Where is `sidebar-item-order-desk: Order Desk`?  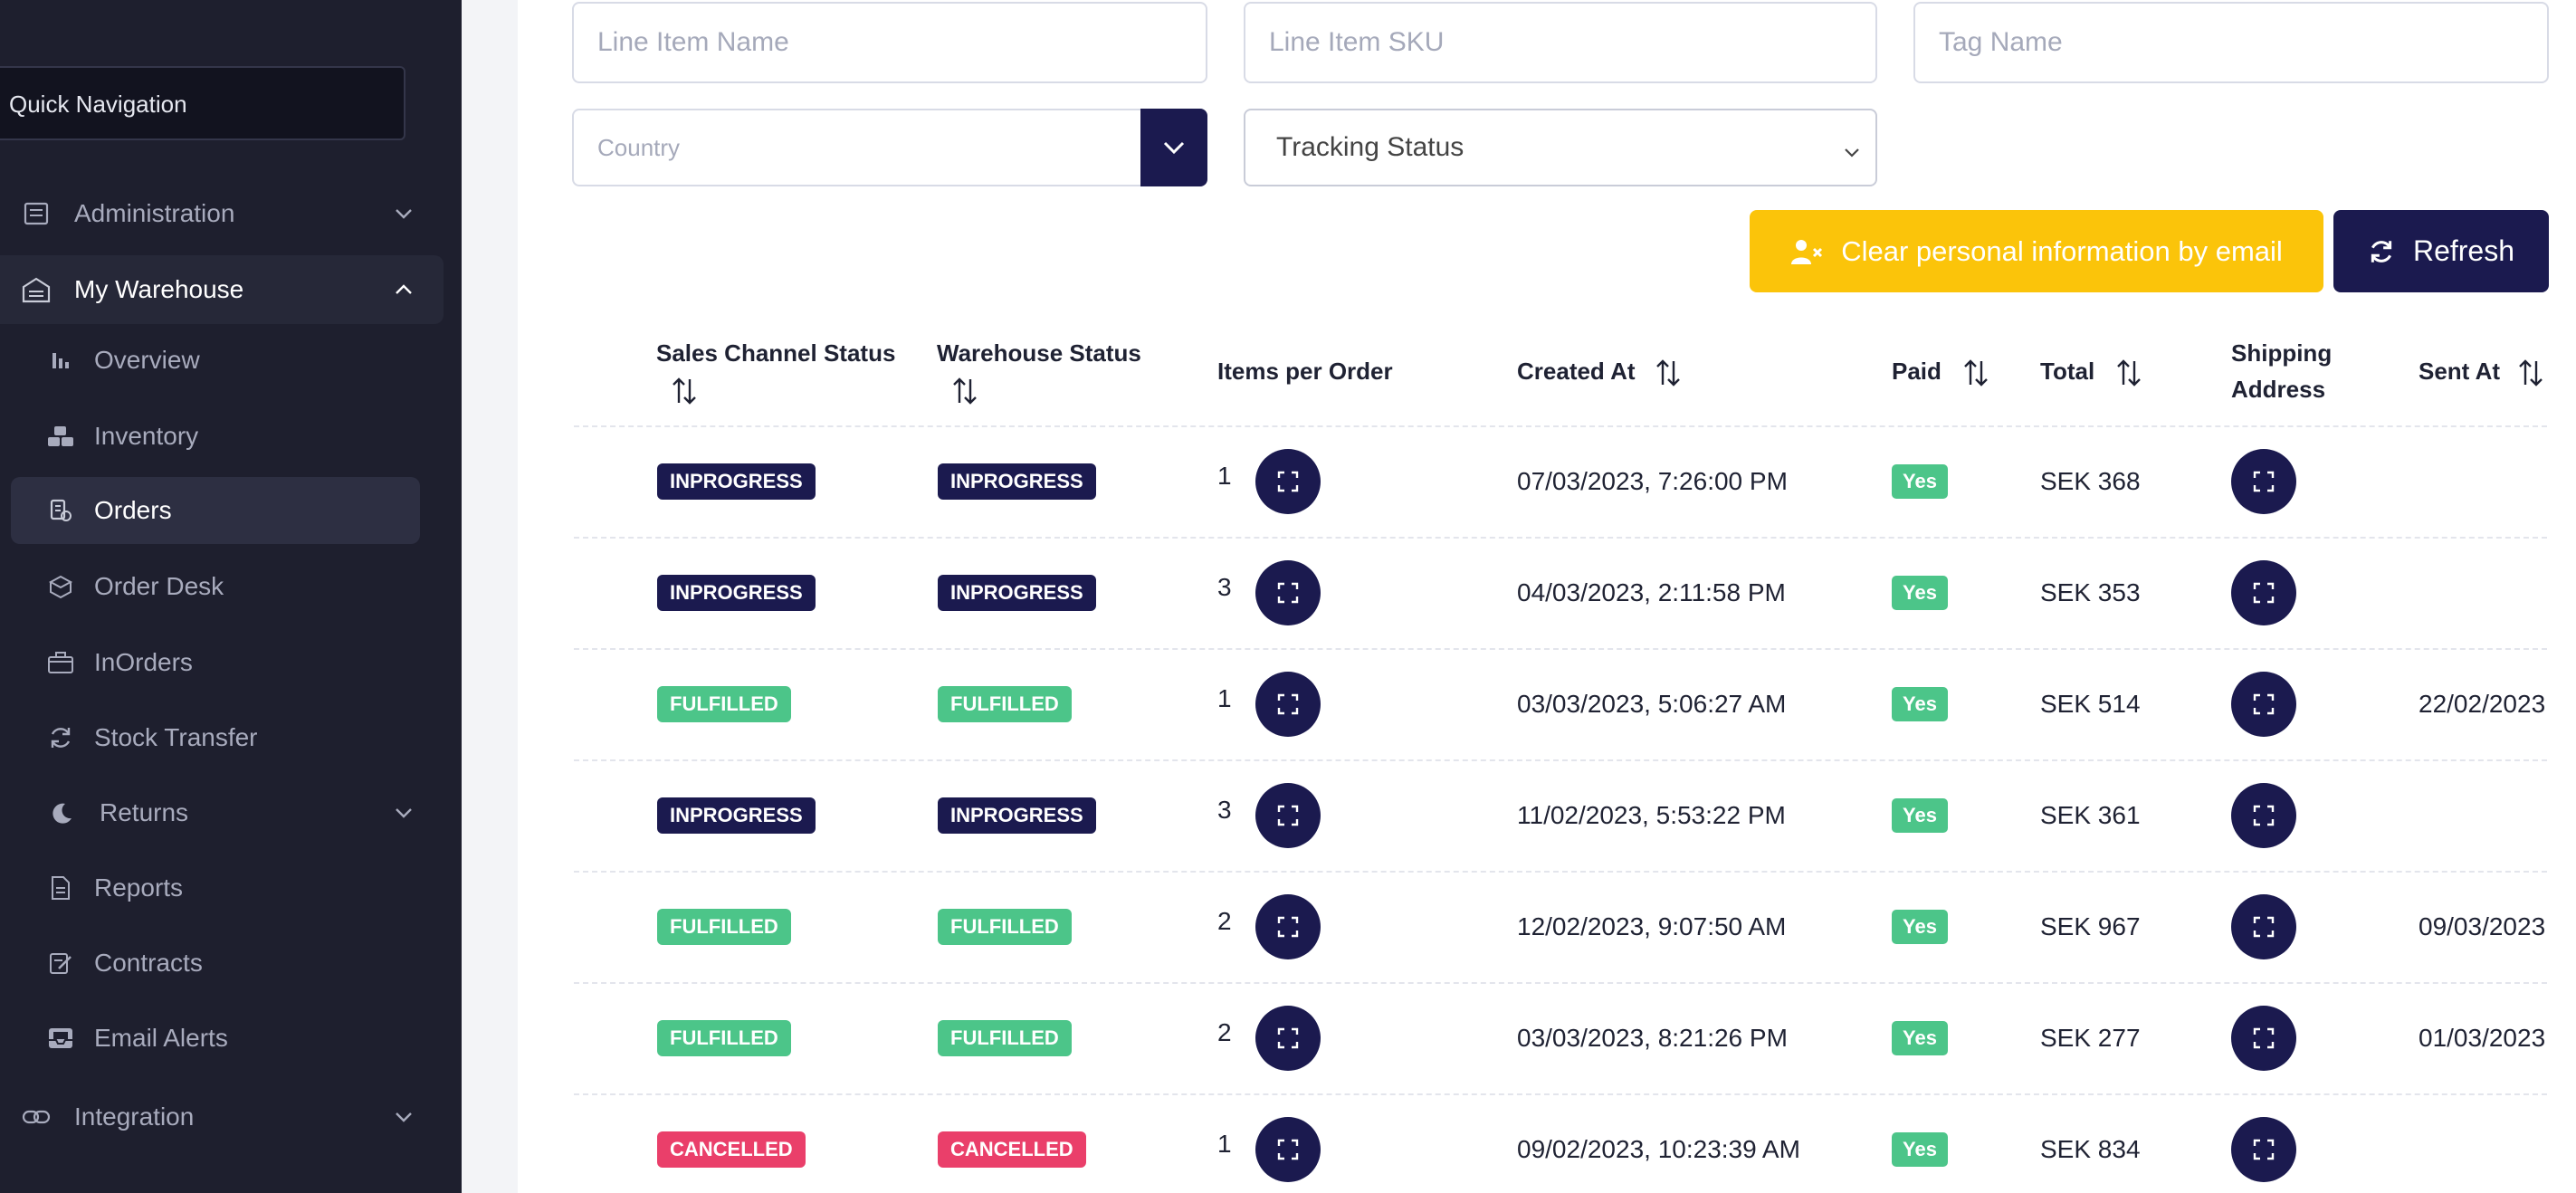 sidebar-item-order-desk: Order Desk is located at coordinates (216, 586).